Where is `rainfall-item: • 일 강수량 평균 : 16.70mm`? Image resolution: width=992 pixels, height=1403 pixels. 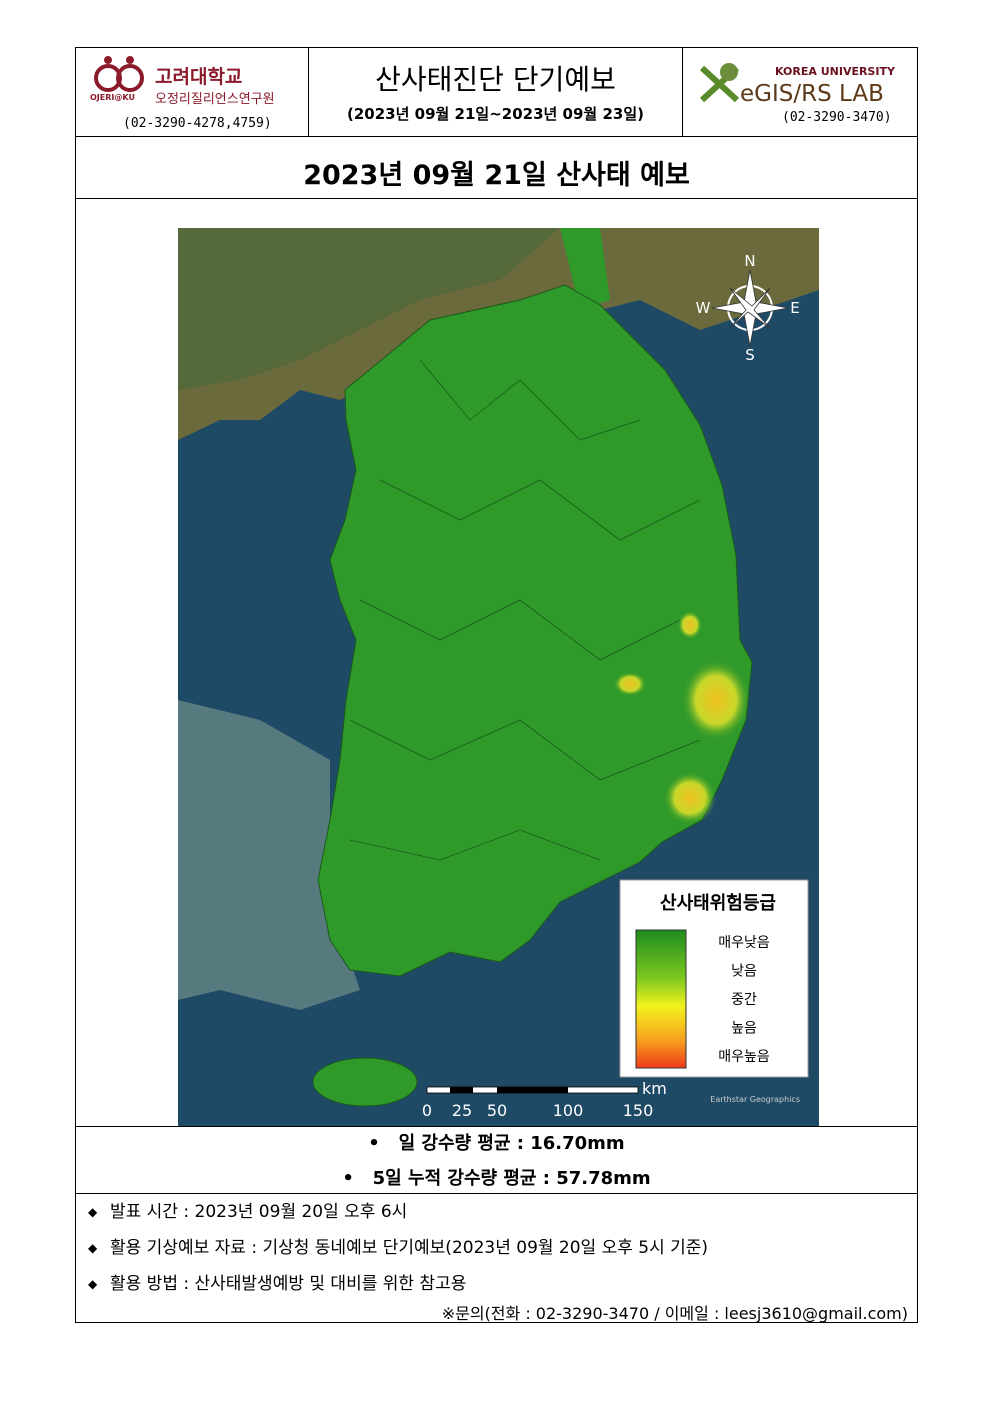
rainfall-item: • 일 강수량 평균 : 16.70mm is located at coordinates (496, 1142).